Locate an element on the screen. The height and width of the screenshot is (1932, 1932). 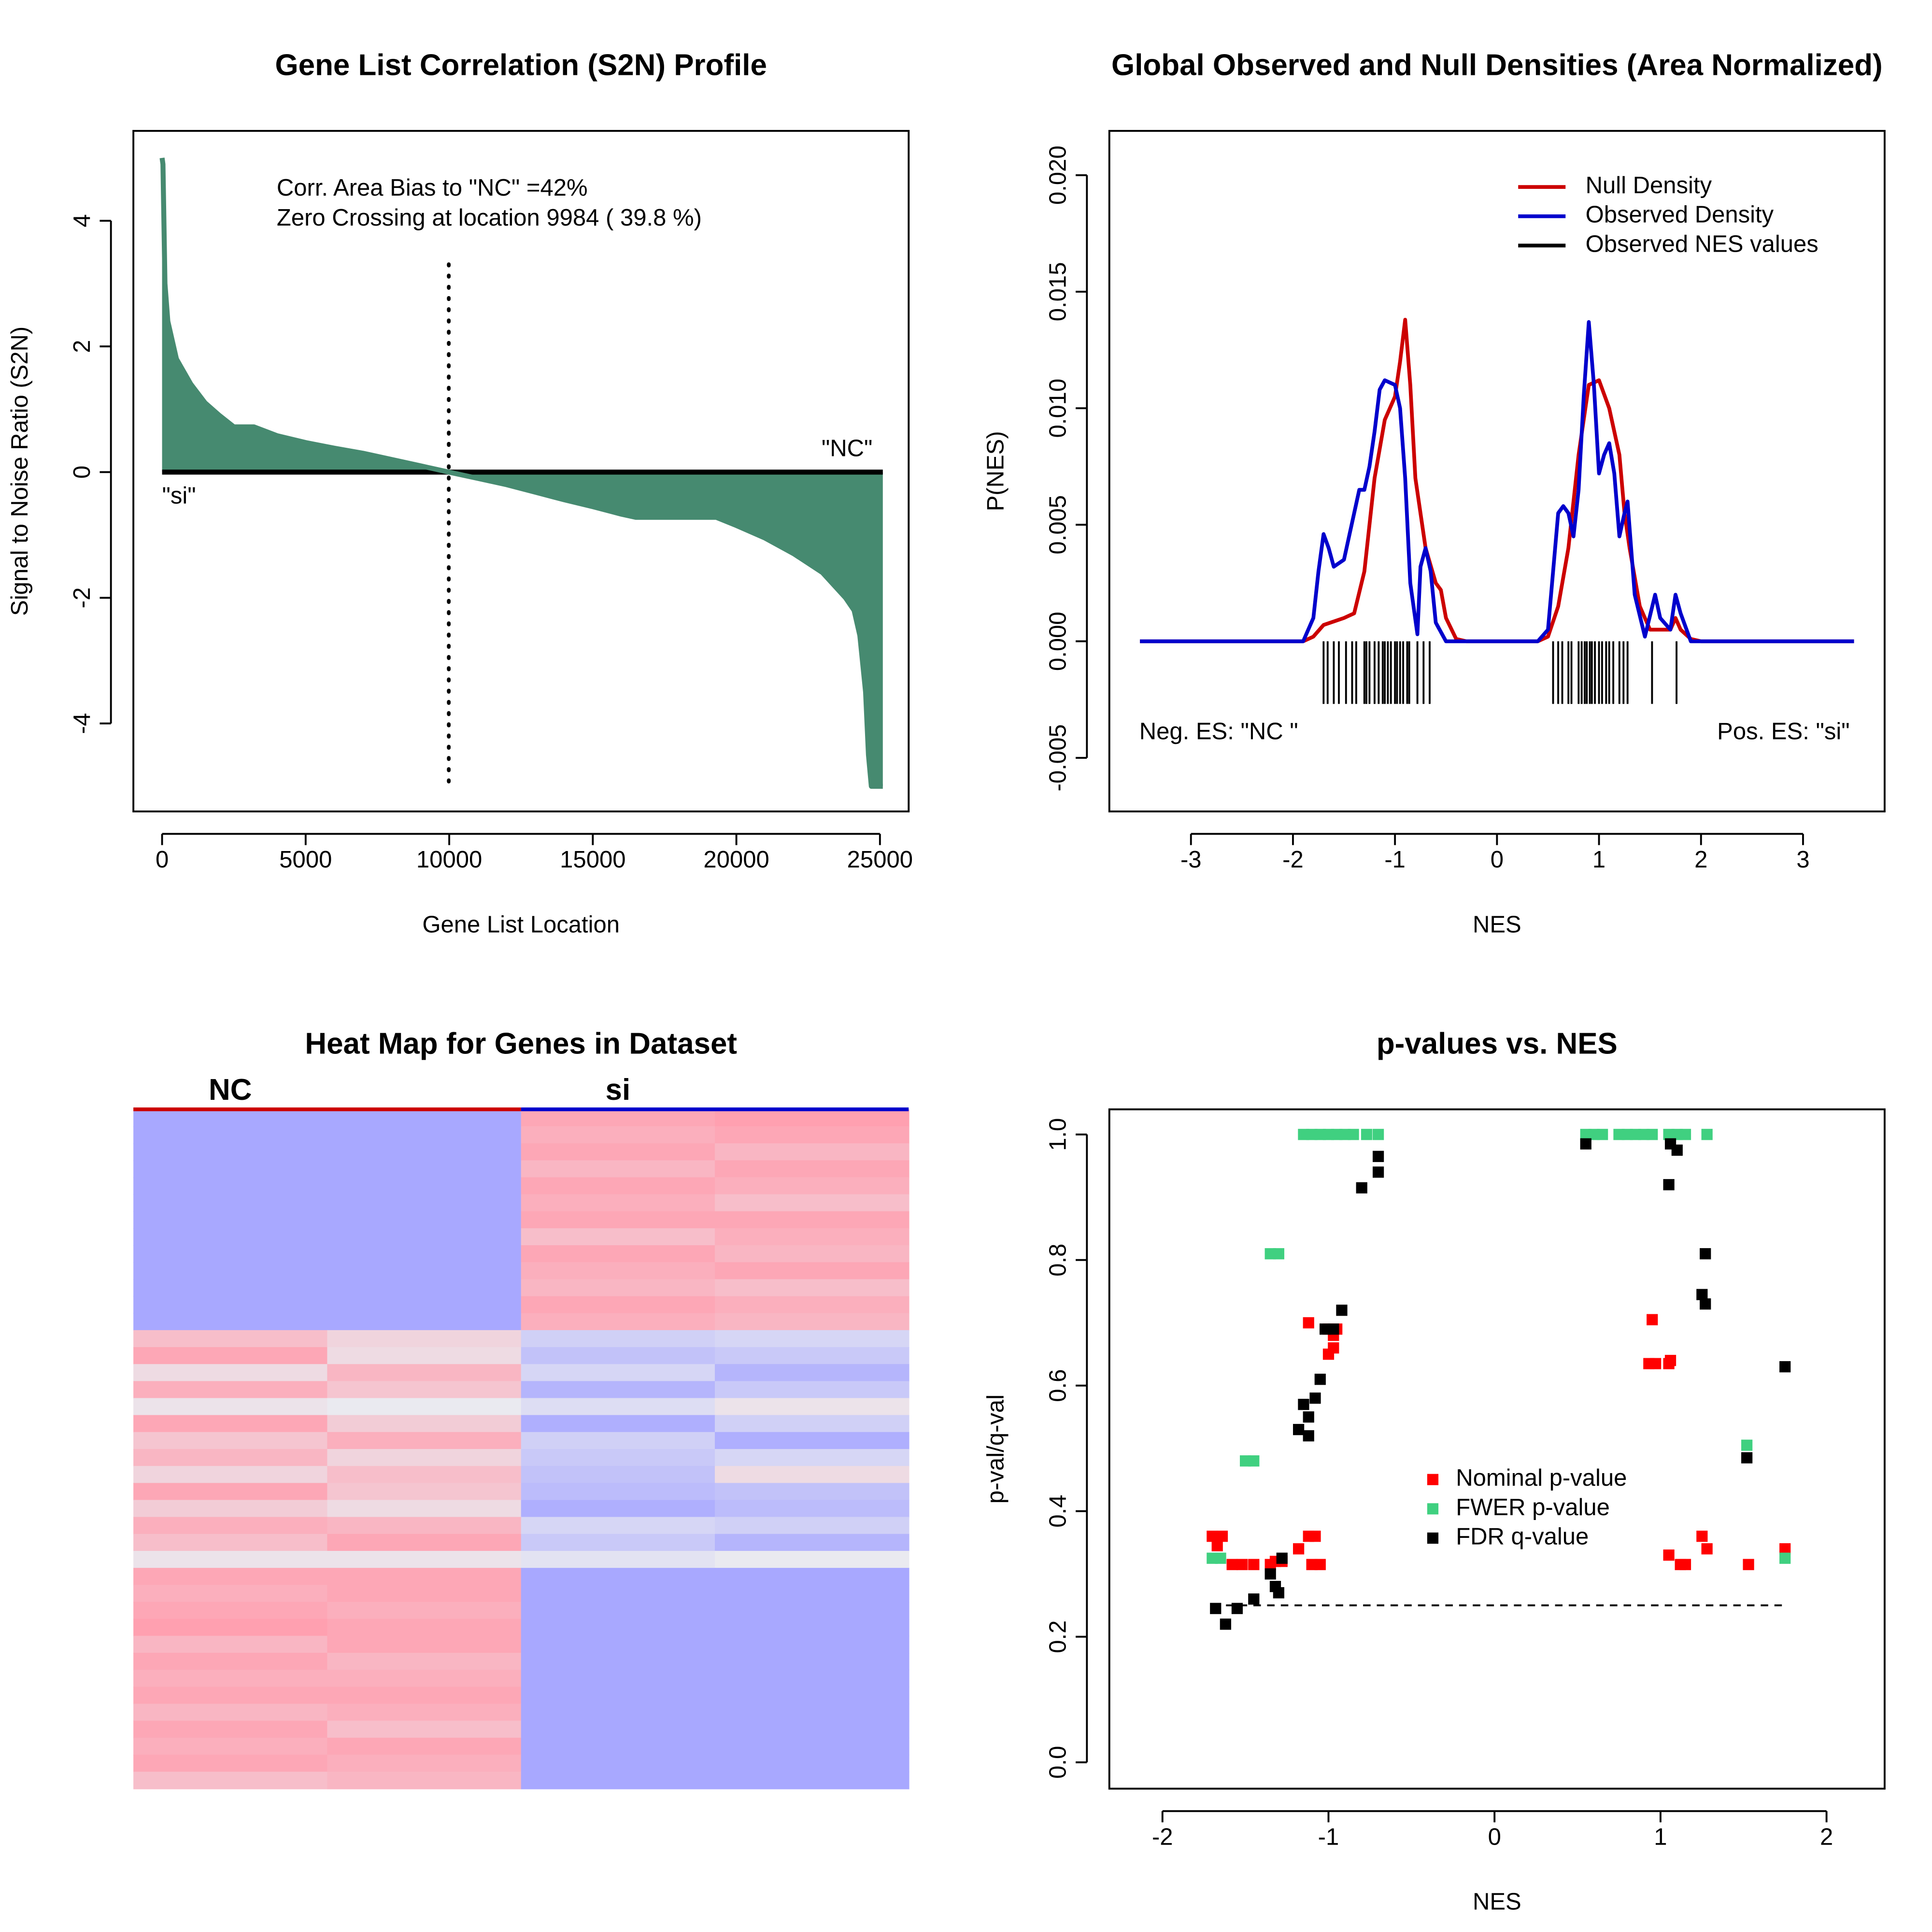
y-tick-label: 0.6 is located at coordinates (1058, 1385).